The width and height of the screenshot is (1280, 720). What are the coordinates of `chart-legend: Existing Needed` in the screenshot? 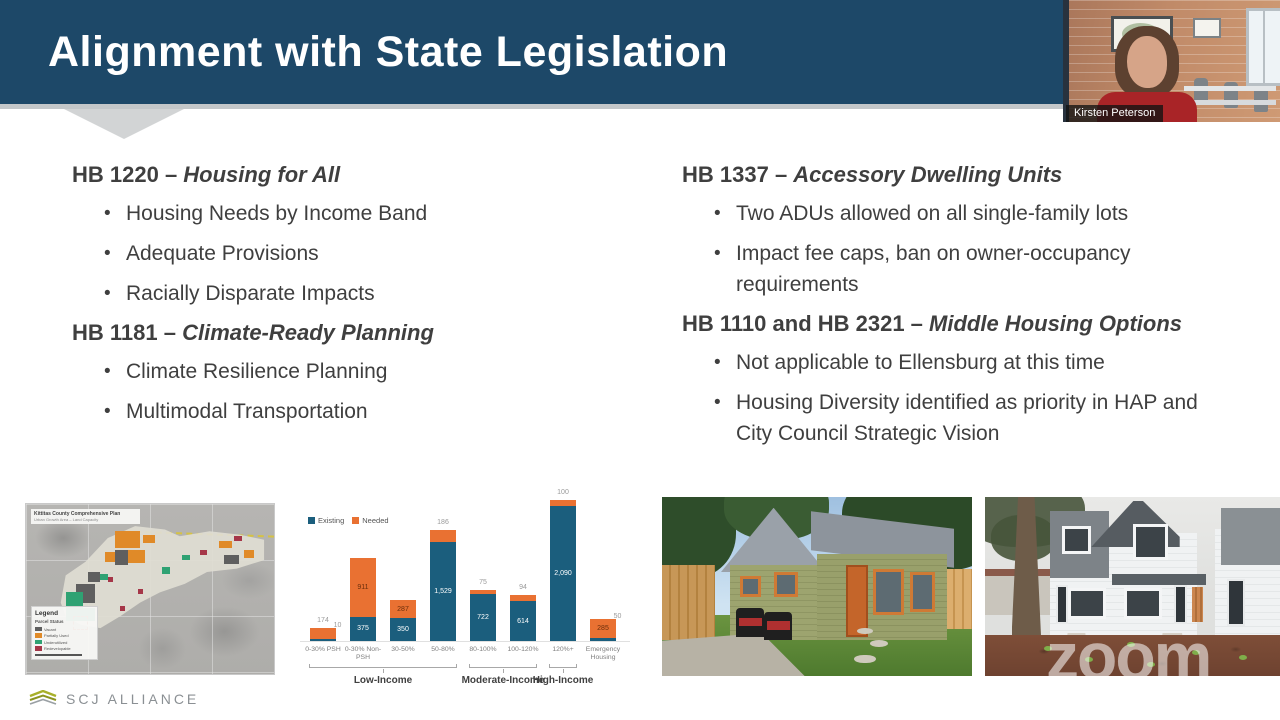 It's located at (348, 520).